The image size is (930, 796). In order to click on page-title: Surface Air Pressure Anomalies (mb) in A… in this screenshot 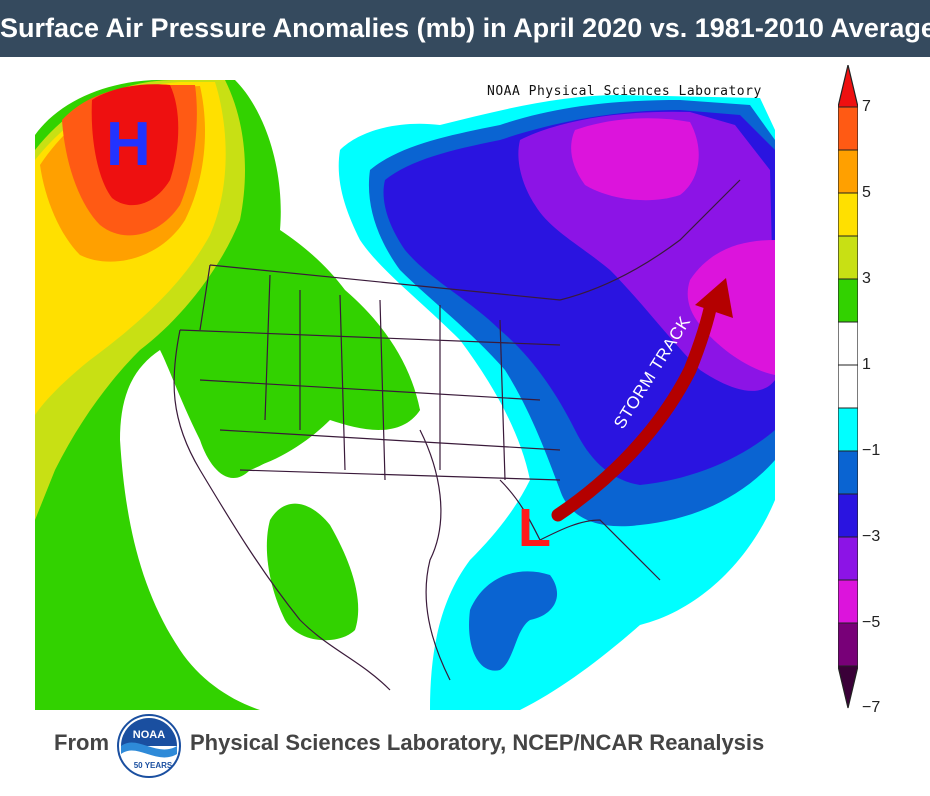, I will do `click(465, 28)`.